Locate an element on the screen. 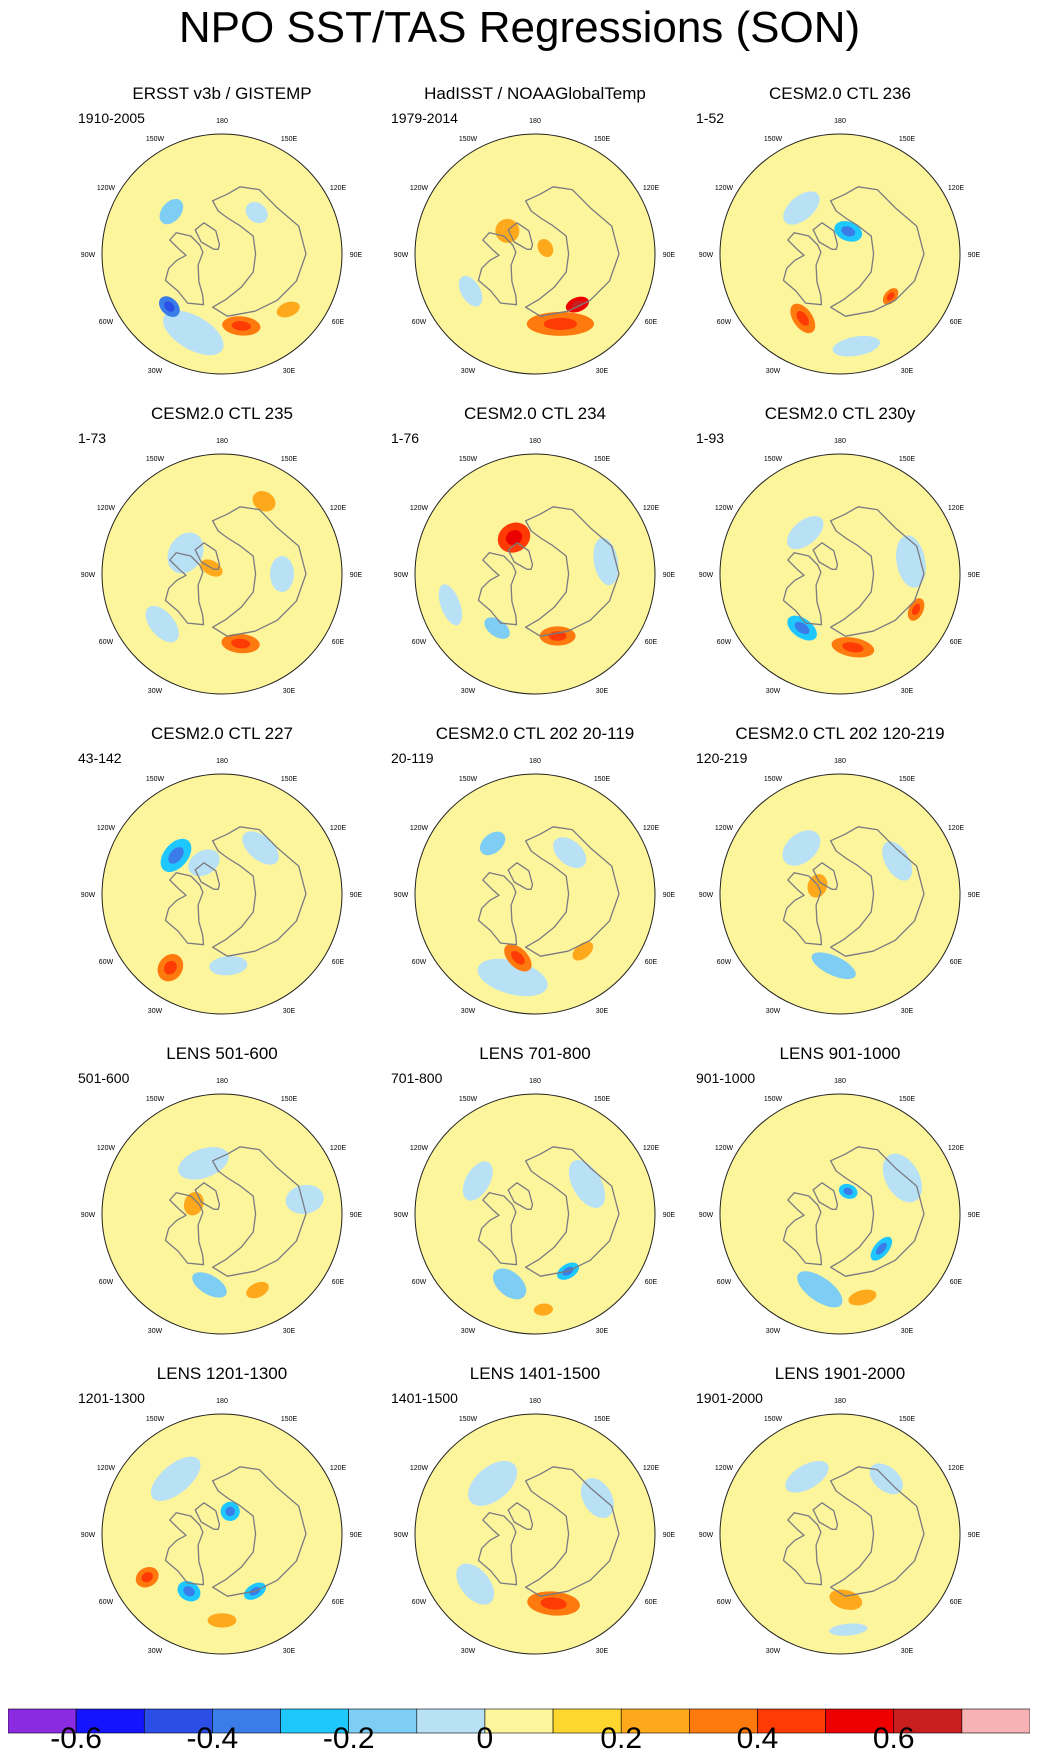  panel-period: 701-800 is located at coordinates (417, 1078).